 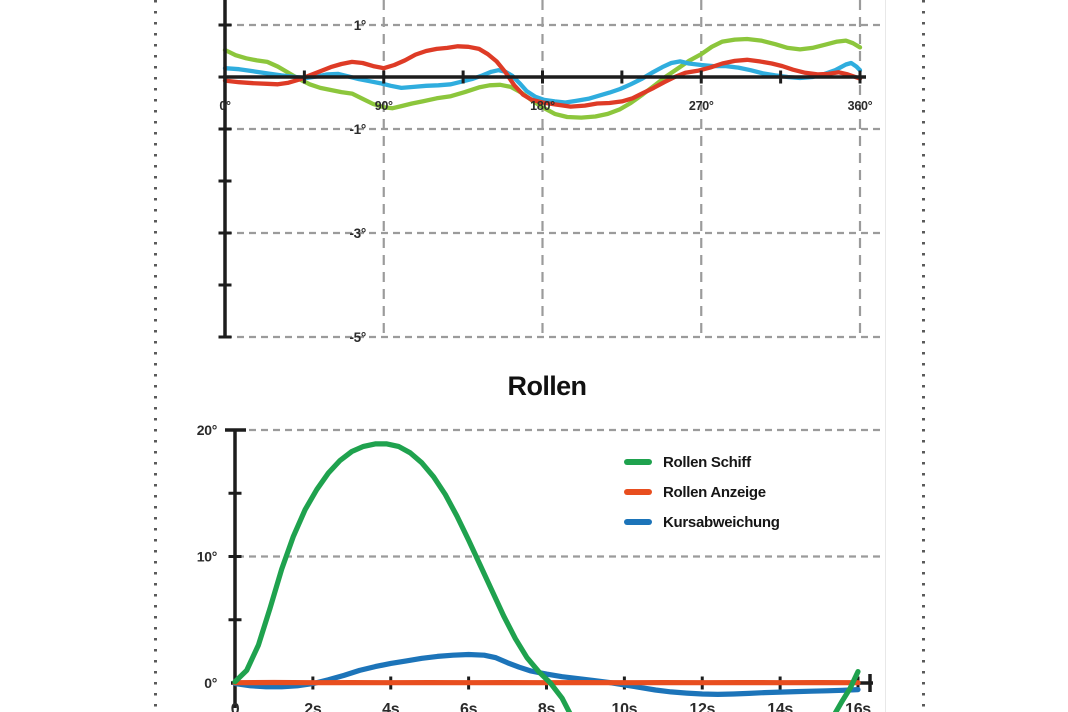 What do you see at coordinates (858, 706) in the screenshot?
I see `tick-label: 16s` at bounding box center [858, 706].